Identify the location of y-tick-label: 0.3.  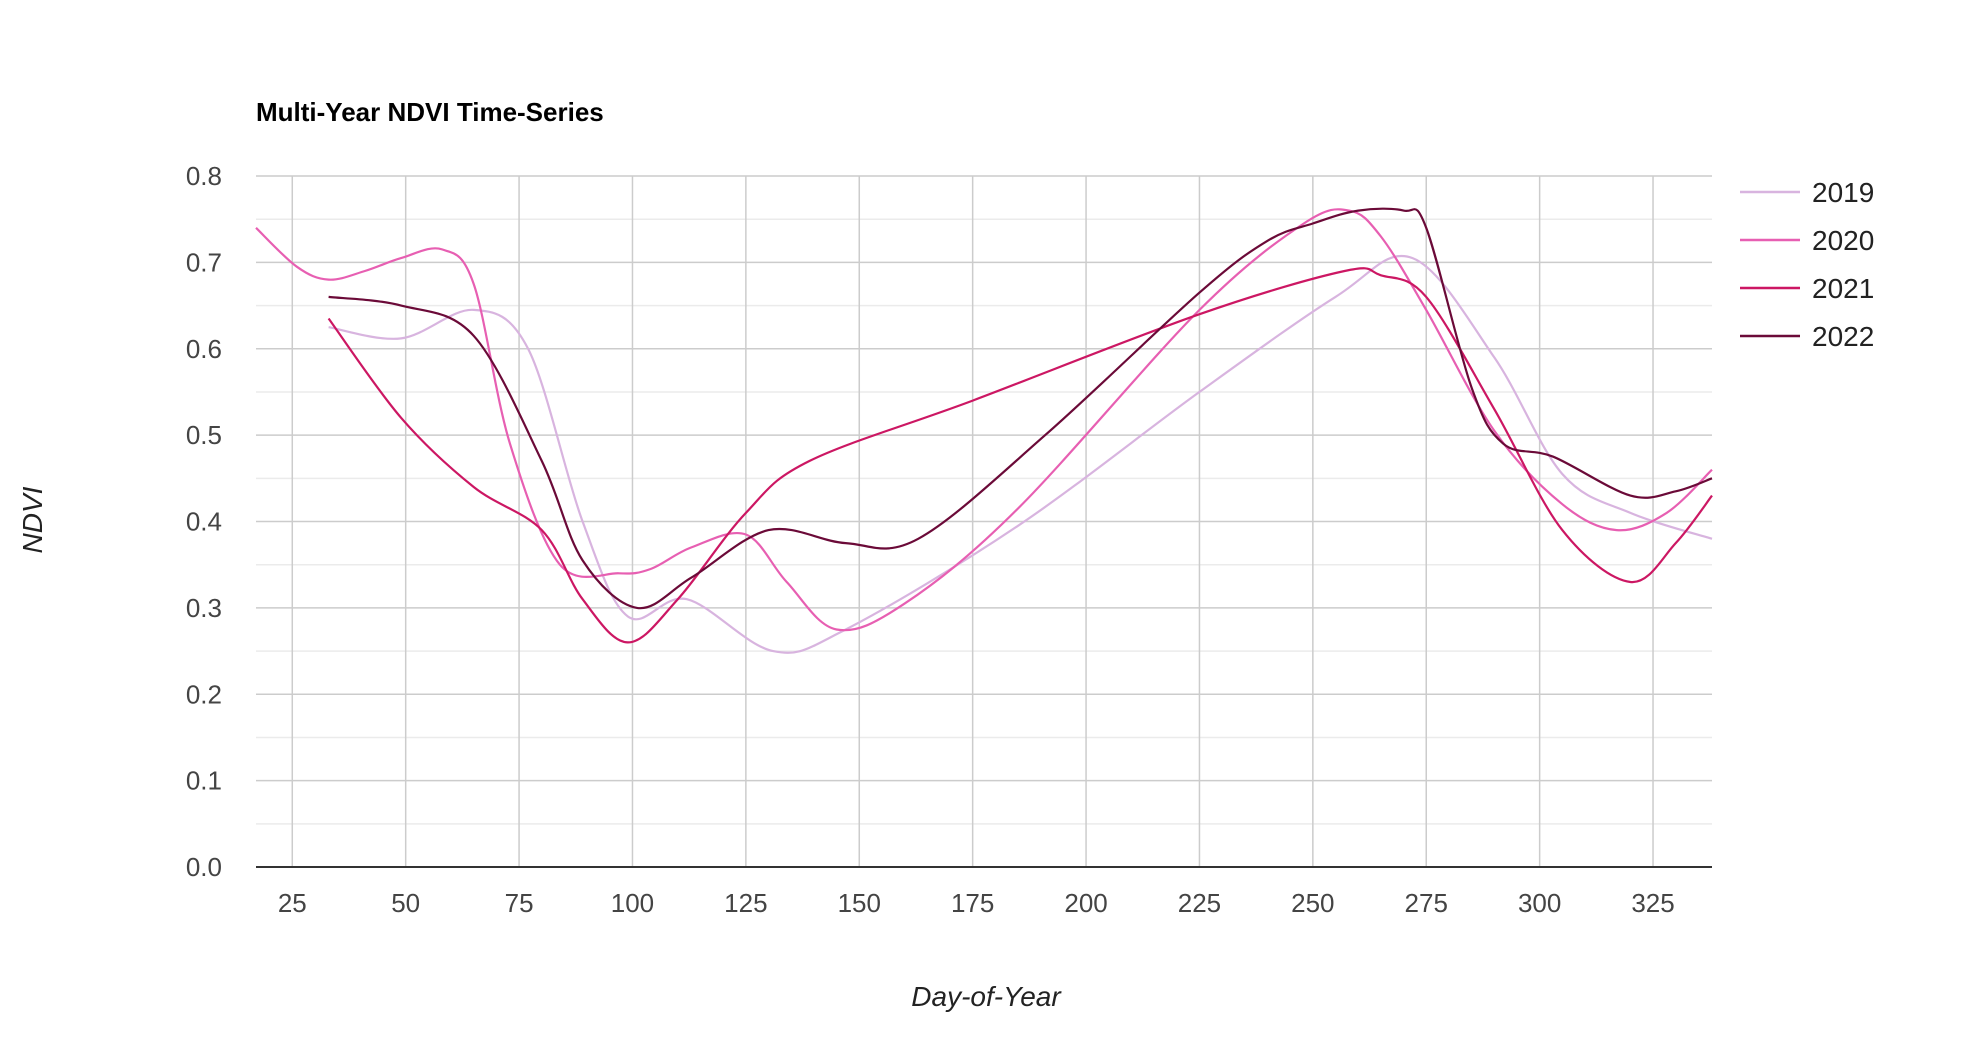
(204, 608).